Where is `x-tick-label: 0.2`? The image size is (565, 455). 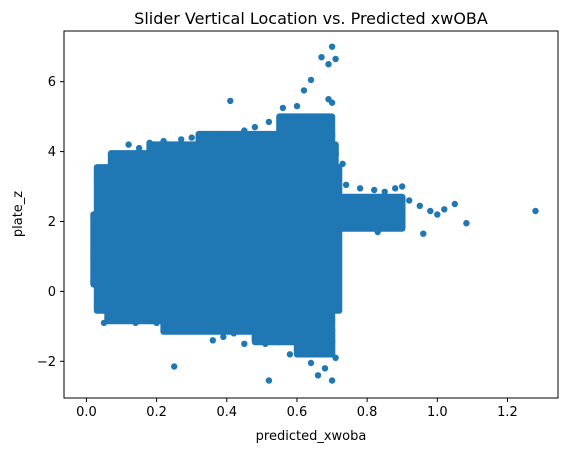
x-tick-label: 0.2 is located at coordinates (156, 412).